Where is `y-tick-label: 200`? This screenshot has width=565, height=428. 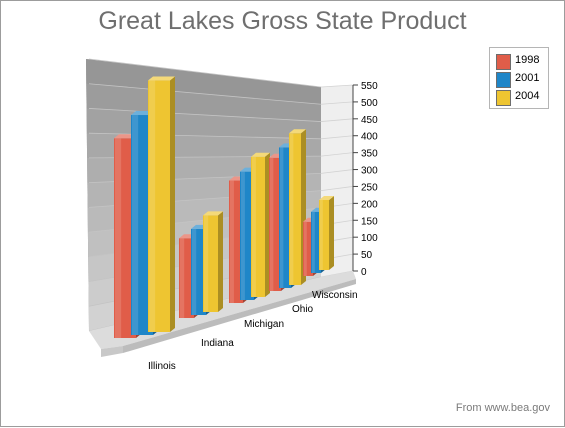
y-tick-label: 200 is located at coordinates (369, 204).